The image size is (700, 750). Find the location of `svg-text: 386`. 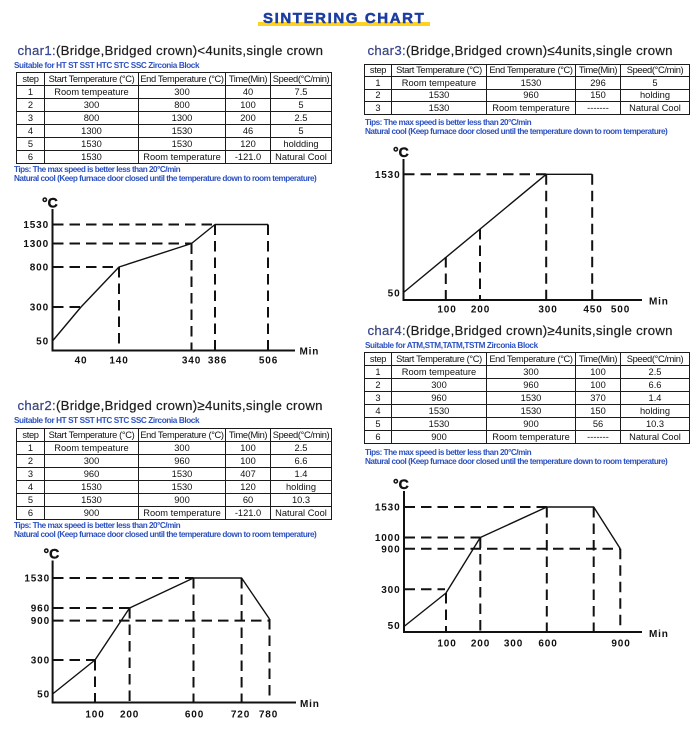

svg-text: 386 is located at coordinates (217, 361).